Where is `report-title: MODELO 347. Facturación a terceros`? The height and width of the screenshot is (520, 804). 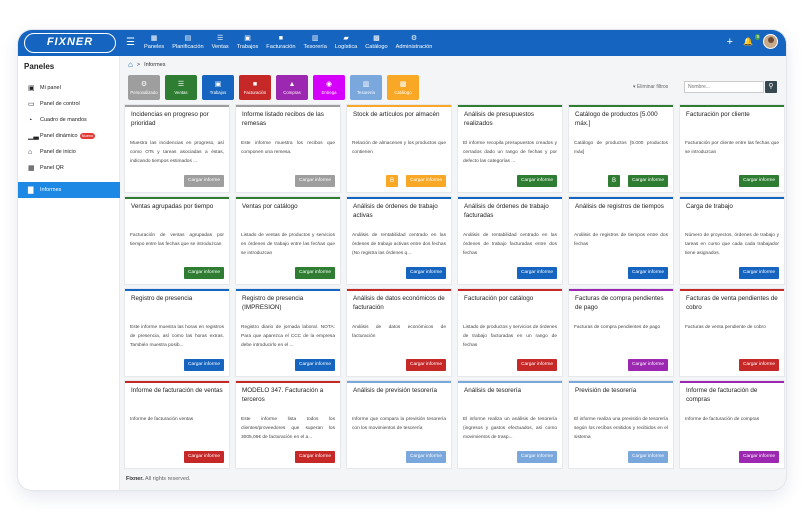 report-title: MODELO 347. Facturación a terceros is located at coordinates (283, 395).